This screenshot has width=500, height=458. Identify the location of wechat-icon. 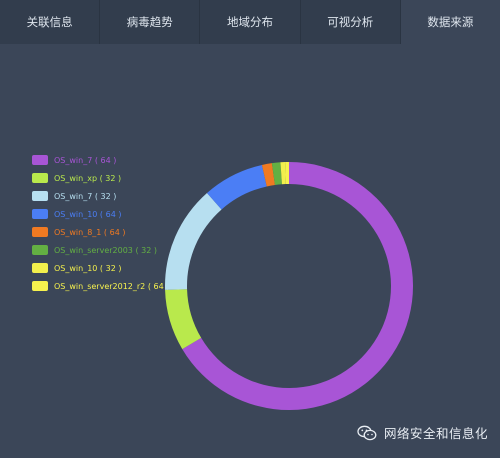
(367, 432).